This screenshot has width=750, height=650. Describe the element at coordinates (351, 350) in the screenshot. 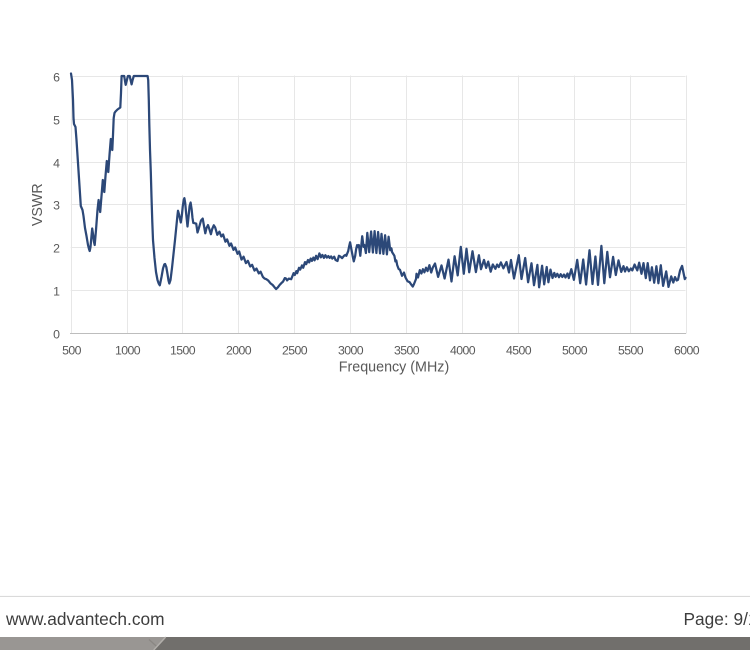

I see `svg-text: 3000` at that location.